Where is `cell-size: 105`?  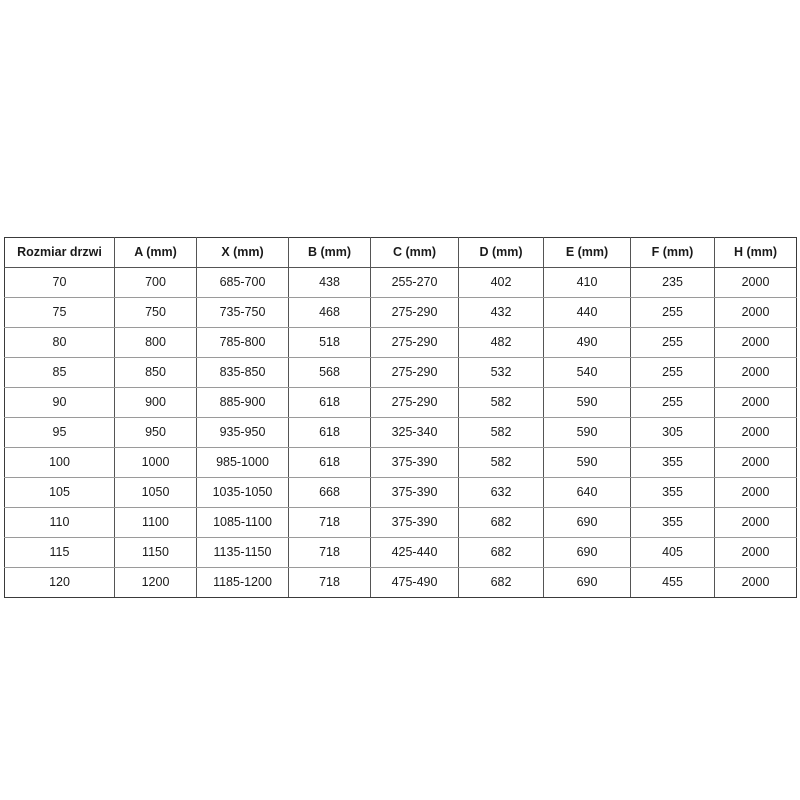
cell-size: 105 is located at coordinates (59, 492).